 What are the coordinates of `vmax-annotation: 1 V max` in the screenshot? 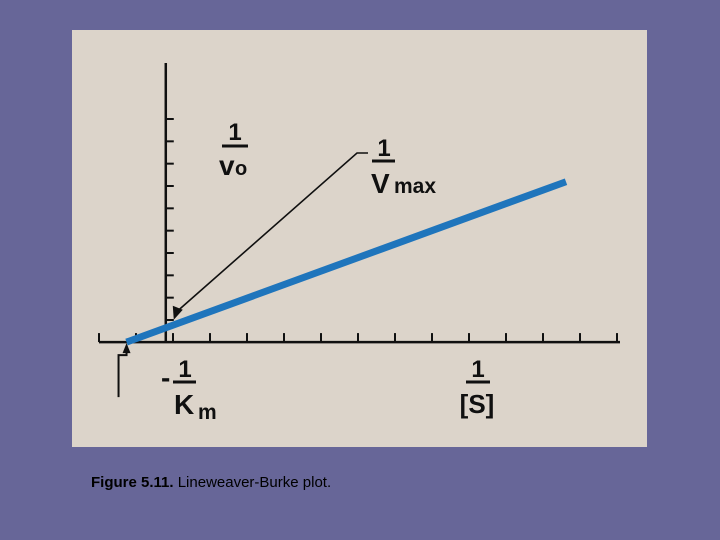 It's located at (403, 167).